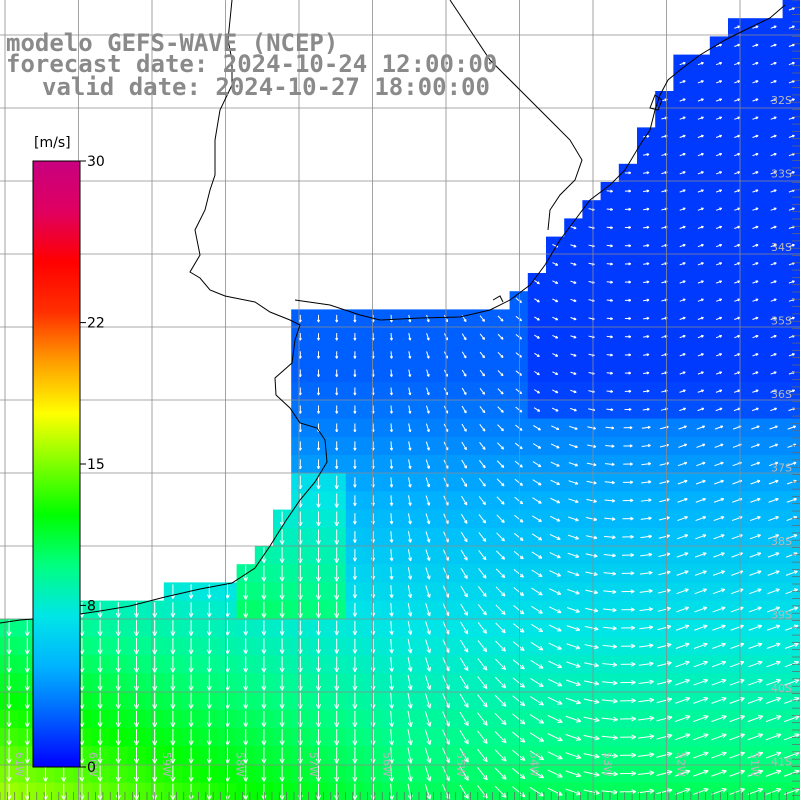 Image resolution: width=800 pixels, height=804 pixels. I want to click on colorbar-tick-label: 30, so click(96, 162).